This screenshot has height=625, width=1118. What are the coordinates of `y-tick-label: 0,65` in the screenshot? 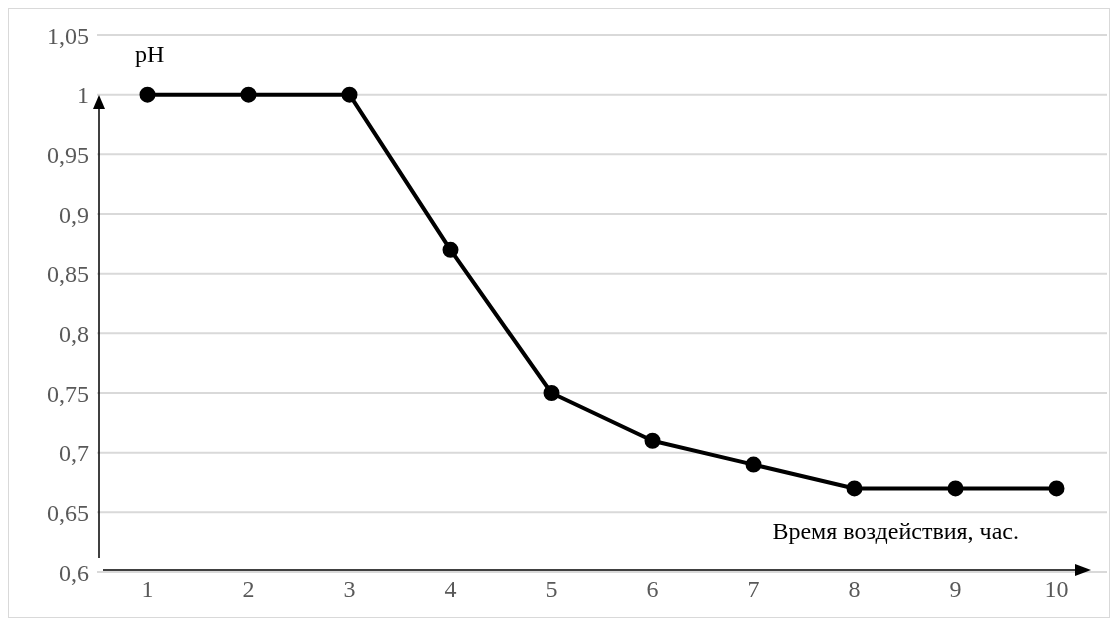 It's located at (68, 512).